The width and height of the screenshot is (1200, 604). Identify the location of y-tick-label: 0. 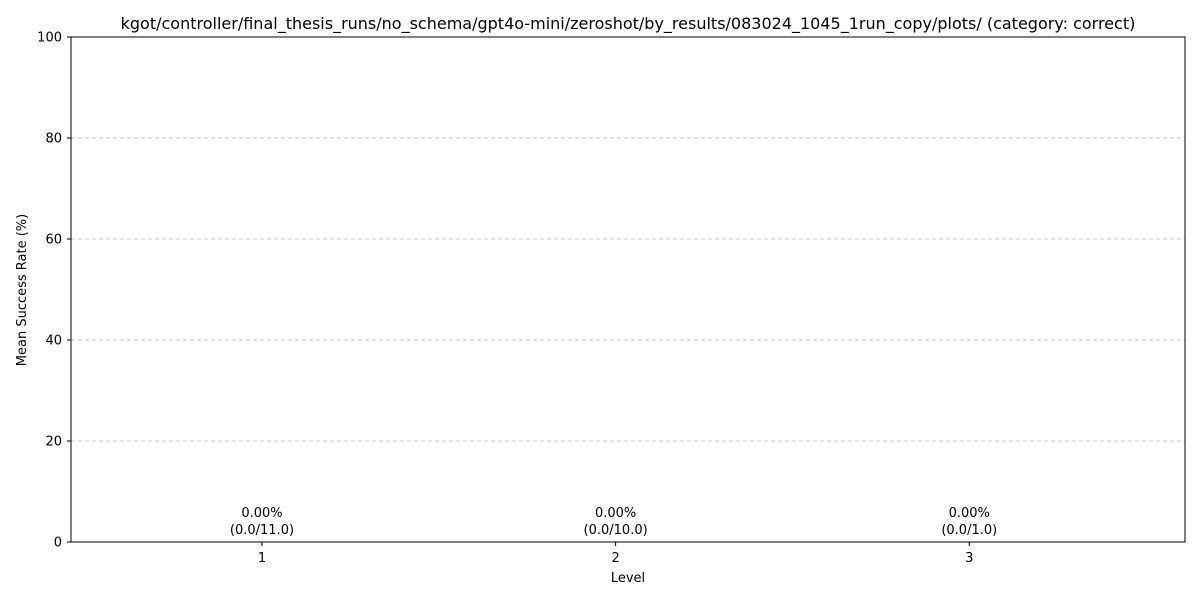
(58, 543).